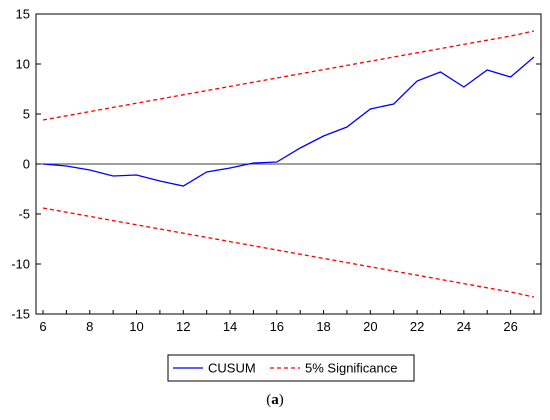 This screenshot has width=550, height=420. I want to click on figure-caption: (a), so click(275, 400).